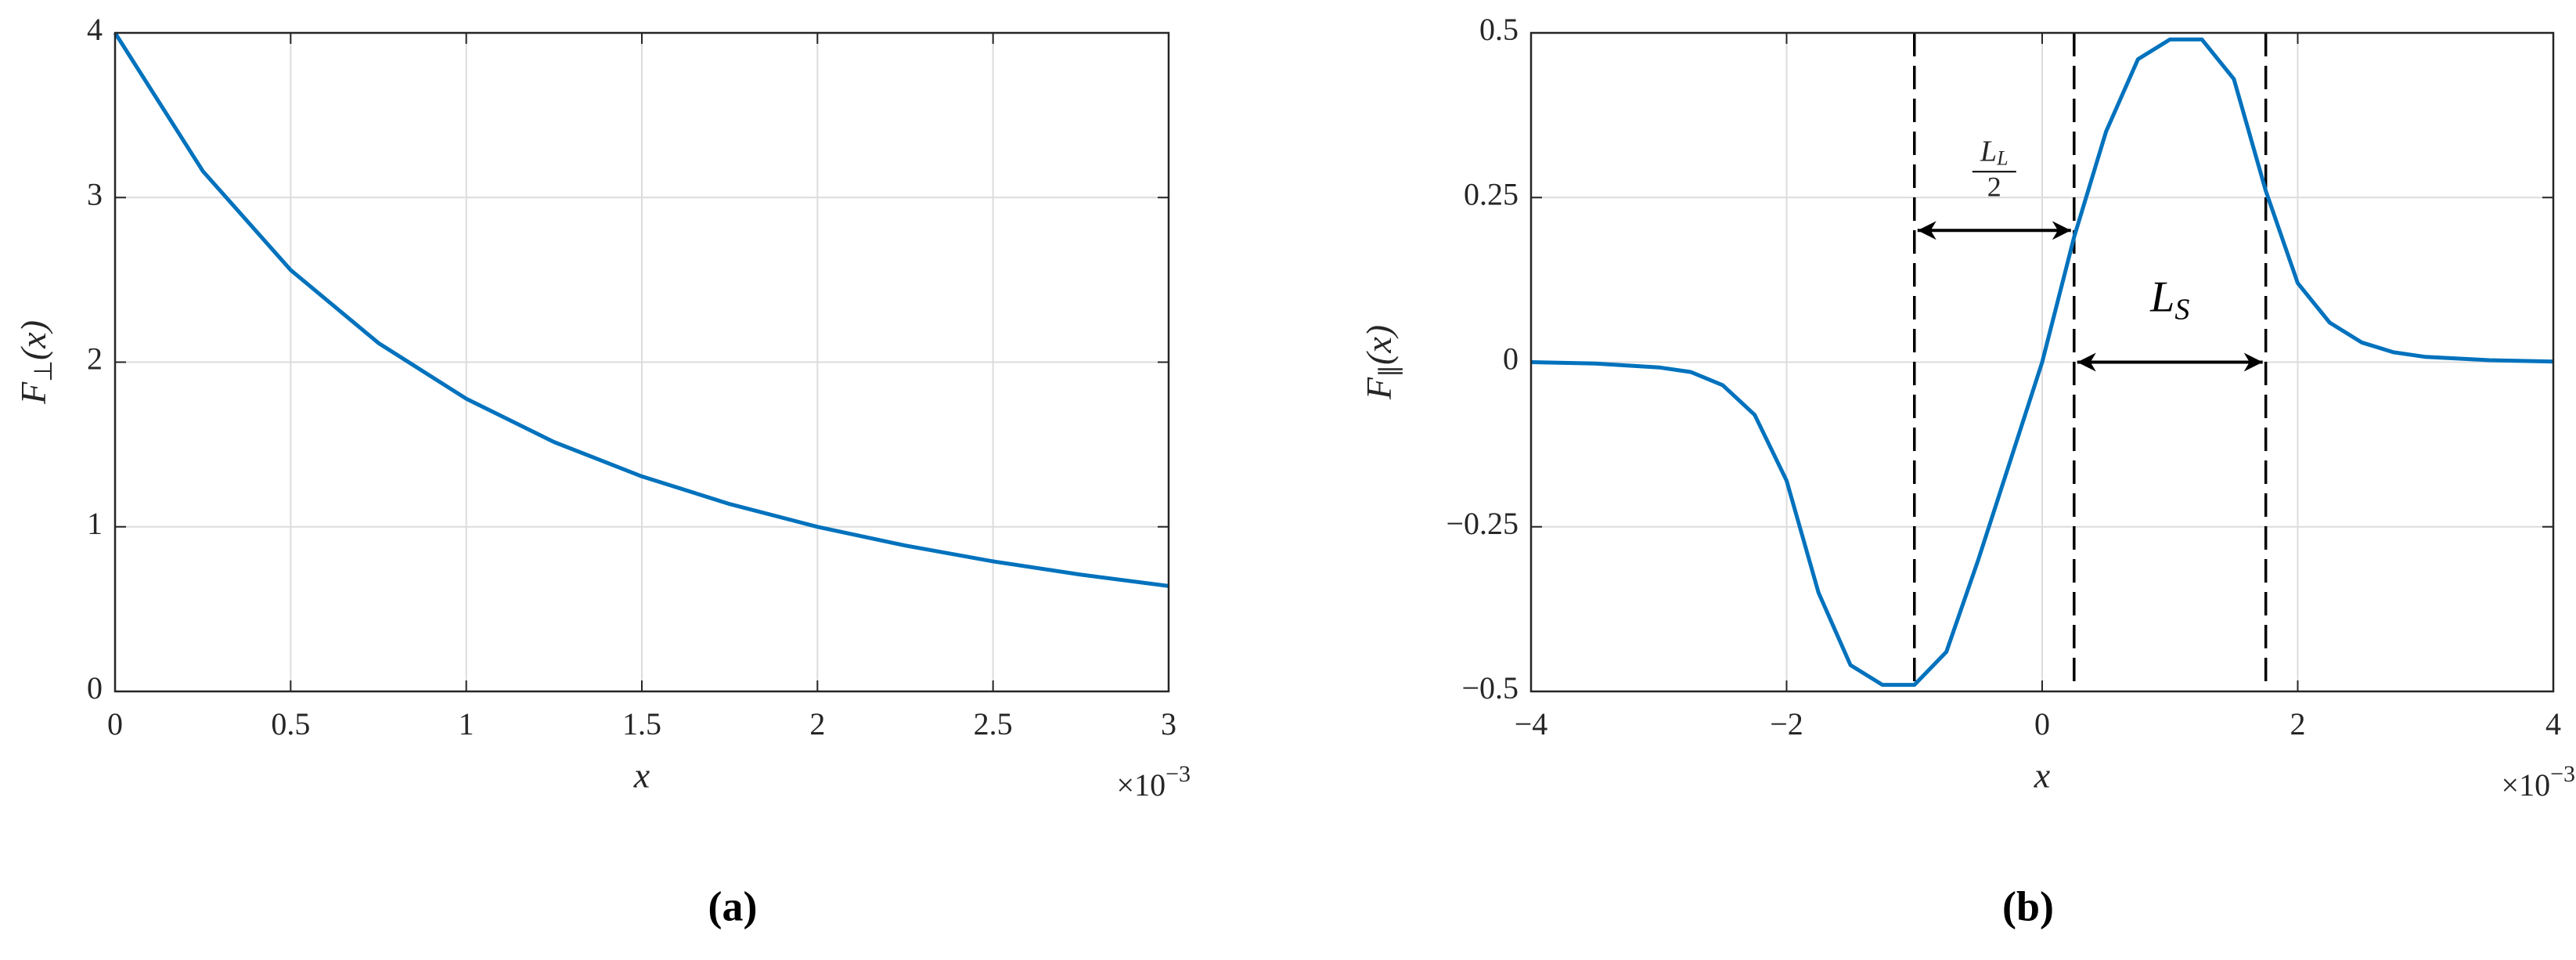  I want to click on ylabel-sub: ∥, so click(1388, 371).